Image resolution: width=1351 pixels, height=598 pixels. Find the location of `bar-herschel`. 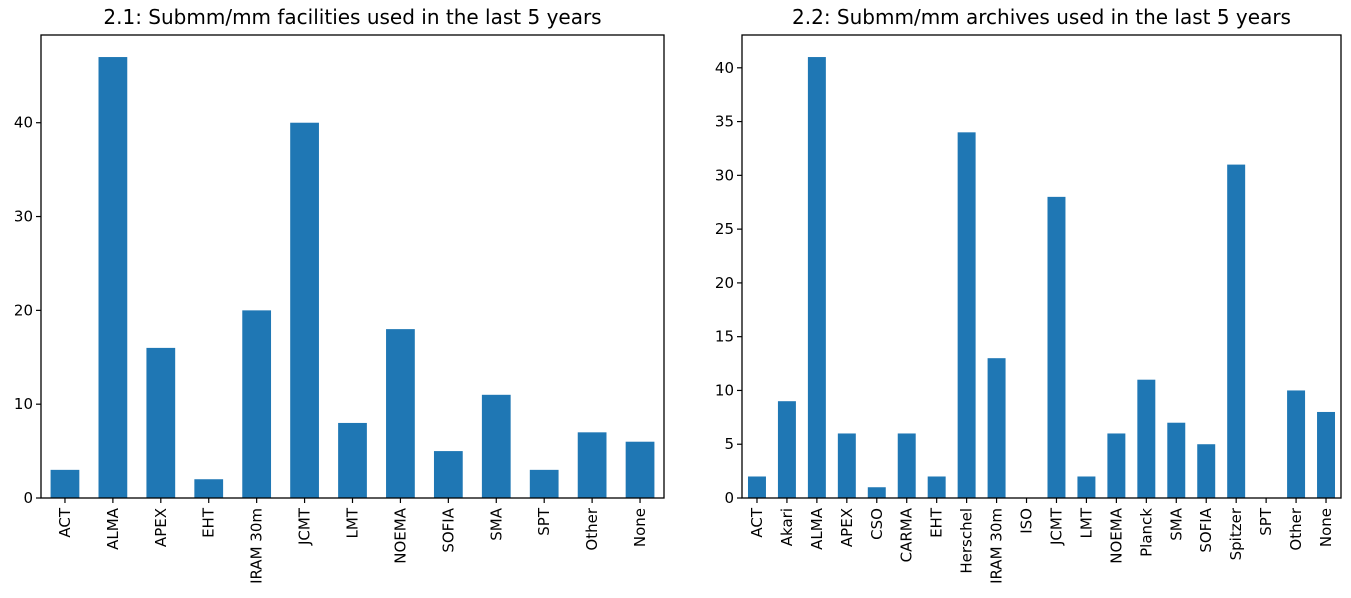

bar-herschel is located at coordinates (966, 315).